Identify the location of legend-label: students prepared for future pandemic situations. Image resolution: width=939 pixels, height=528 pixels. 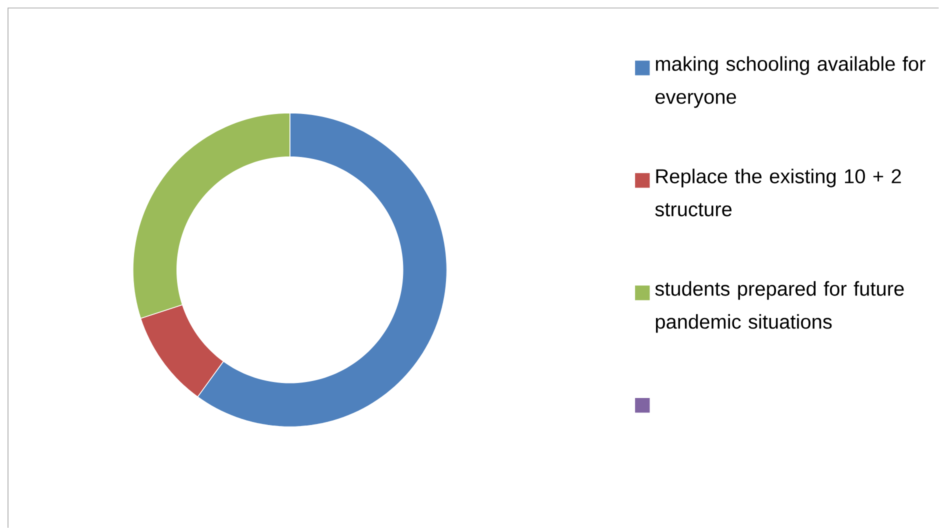
(779, 307).